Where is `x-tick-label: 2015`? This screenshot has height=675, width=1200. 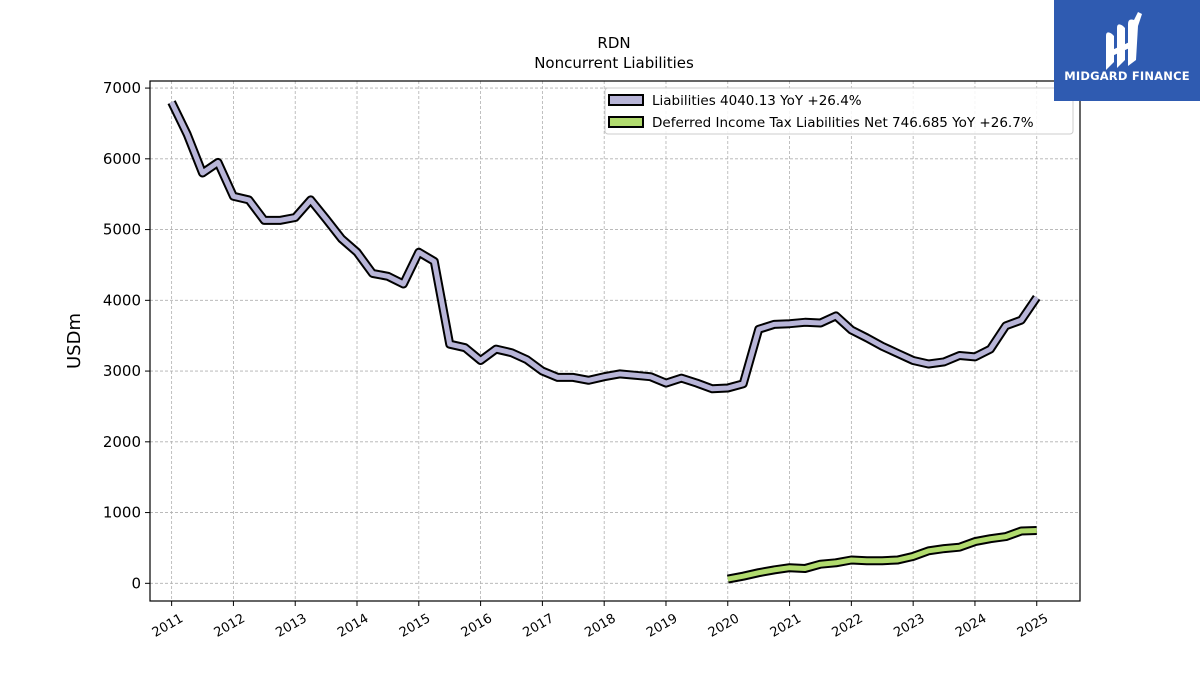
x-tick-label: 2015 is located at coordinates (415, 626).